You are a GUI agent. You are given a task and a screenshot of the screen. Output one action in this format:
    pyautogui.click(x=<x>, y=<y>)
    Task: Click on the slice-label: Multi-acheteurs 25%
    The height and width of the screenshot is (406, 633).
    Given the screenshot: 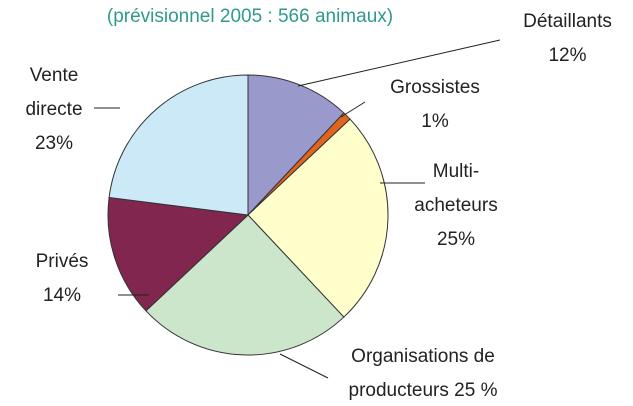 What is the action you would take?
    pyautogui.click(x=456, y=206)
    